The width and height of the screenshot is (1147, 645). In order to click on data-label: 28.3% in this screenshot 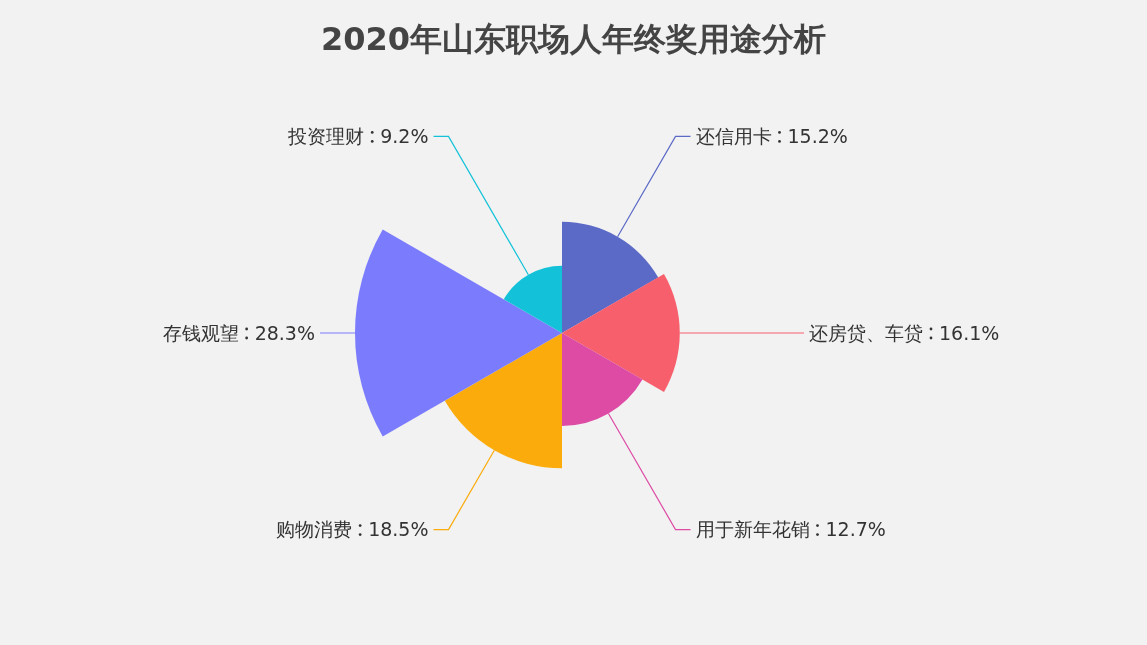, I will do `click(284, 332)`.